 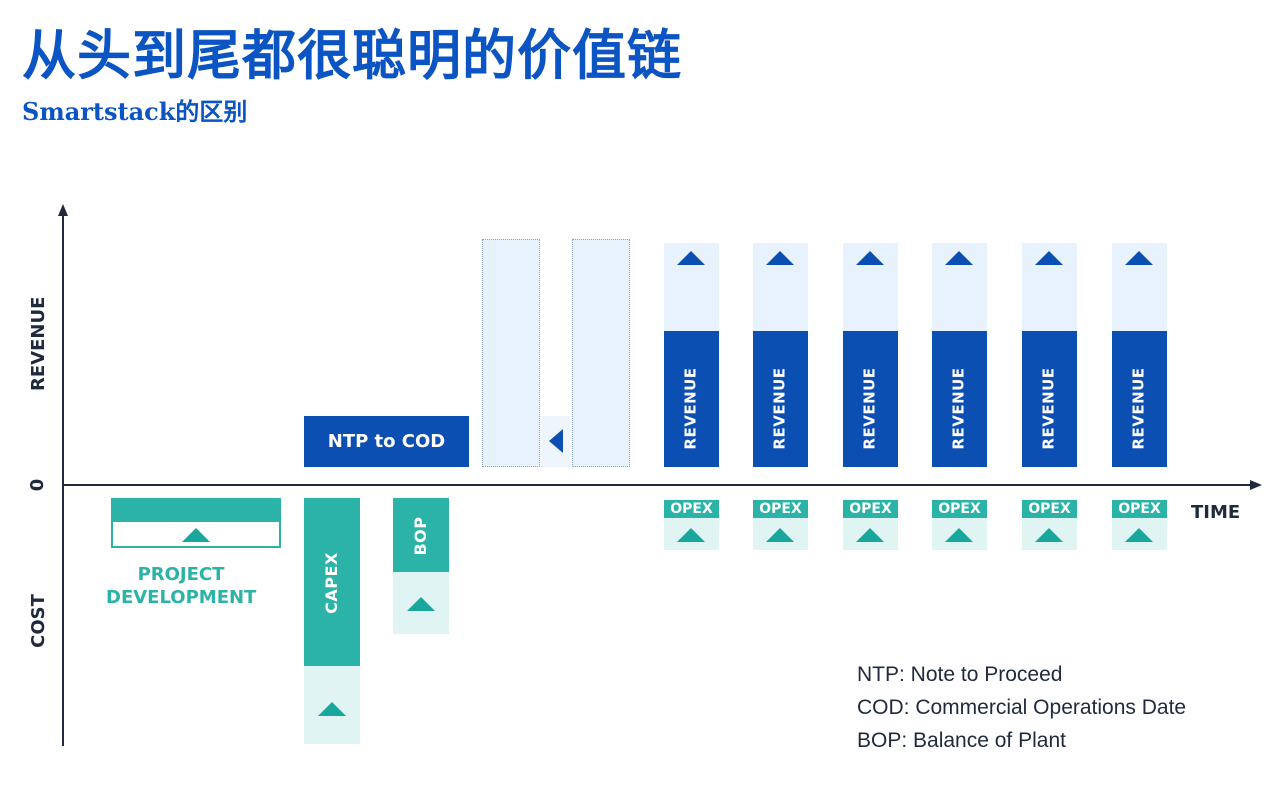 What do you see at coordinates (181, 597) in the screenshot?
I see `project-development-label-line2: DEVELOPMENT` at bounding box center [181, 597].